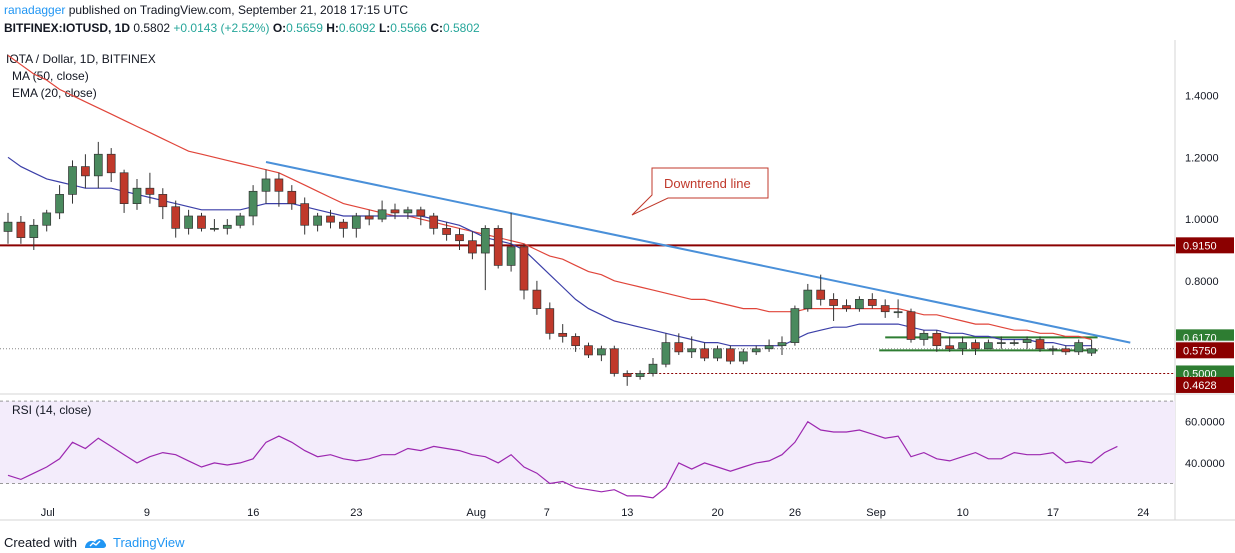  Describe the element at coordinates (95, 543) in the screenshot. I see `tradingview-logo-icon` at that location.